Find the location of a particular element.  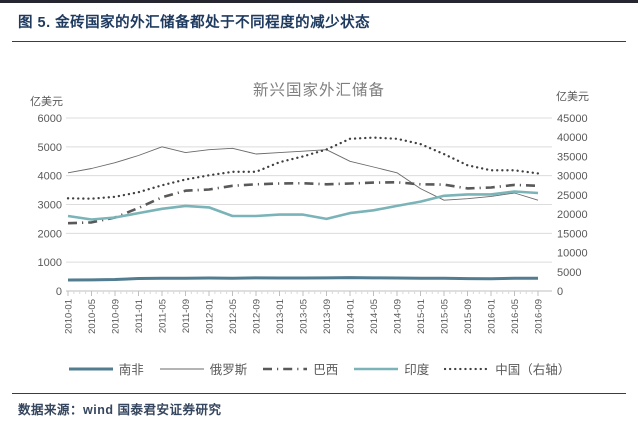

legend-label-russia: 俄罗斯 is located at coordinates (228, 370).